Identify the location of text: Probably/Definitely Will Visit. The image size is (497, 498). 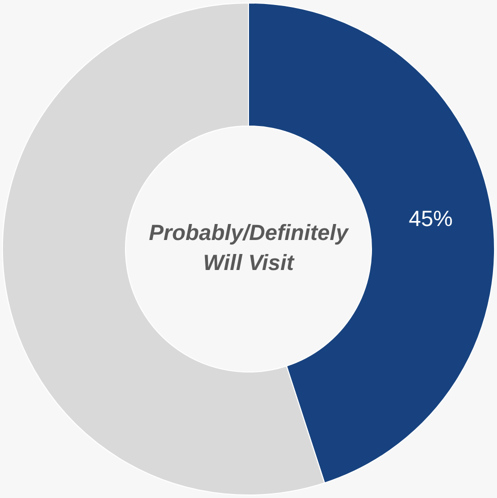
(249, 248).